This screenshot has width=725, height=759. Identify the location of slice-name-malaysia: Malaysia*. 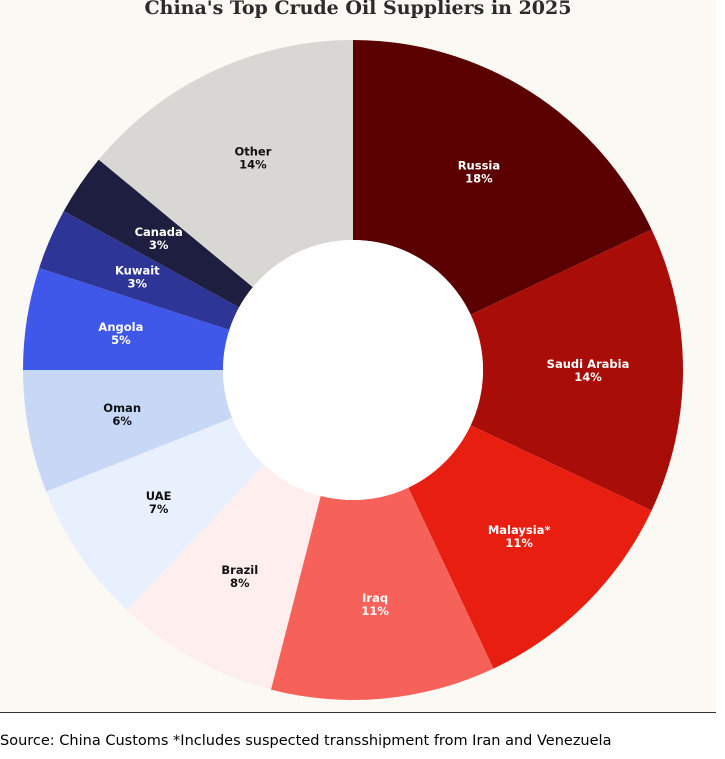
(519, 530).